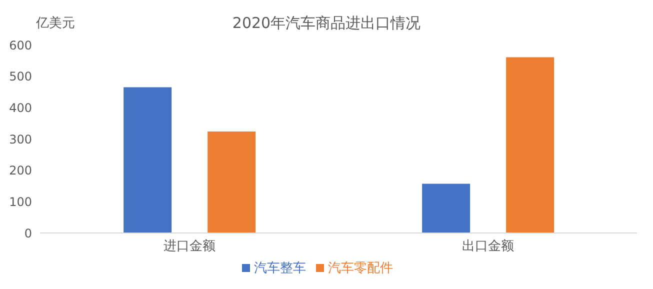 The height and width of the screenshot is (289, 653). What do you see at coordinates (326, 23) in the screenshot?
I see `chart-title: 2020年汽车商品进出口情况` at bounding box center [326, 23].